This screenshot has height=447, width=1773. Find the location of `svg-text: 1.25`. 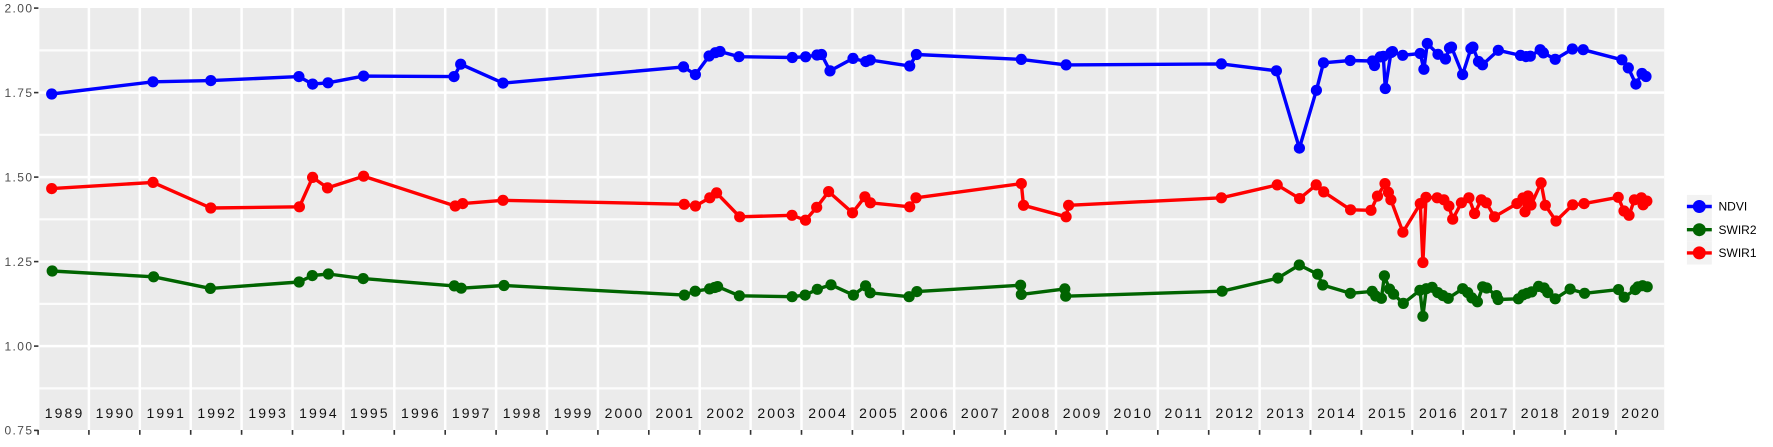

svg-text: 1.25 is located at coordinates (19, 262).